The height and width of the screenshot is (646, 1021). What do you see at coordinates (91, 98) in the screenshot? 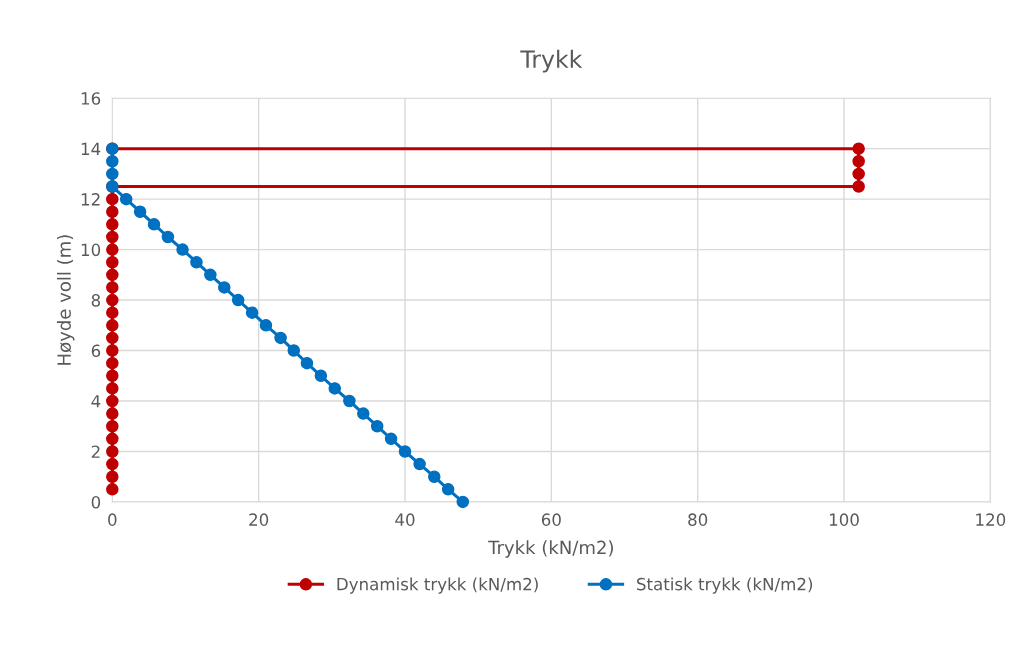
I see `y-tick-label: 16` at bounding box center [91, 98].